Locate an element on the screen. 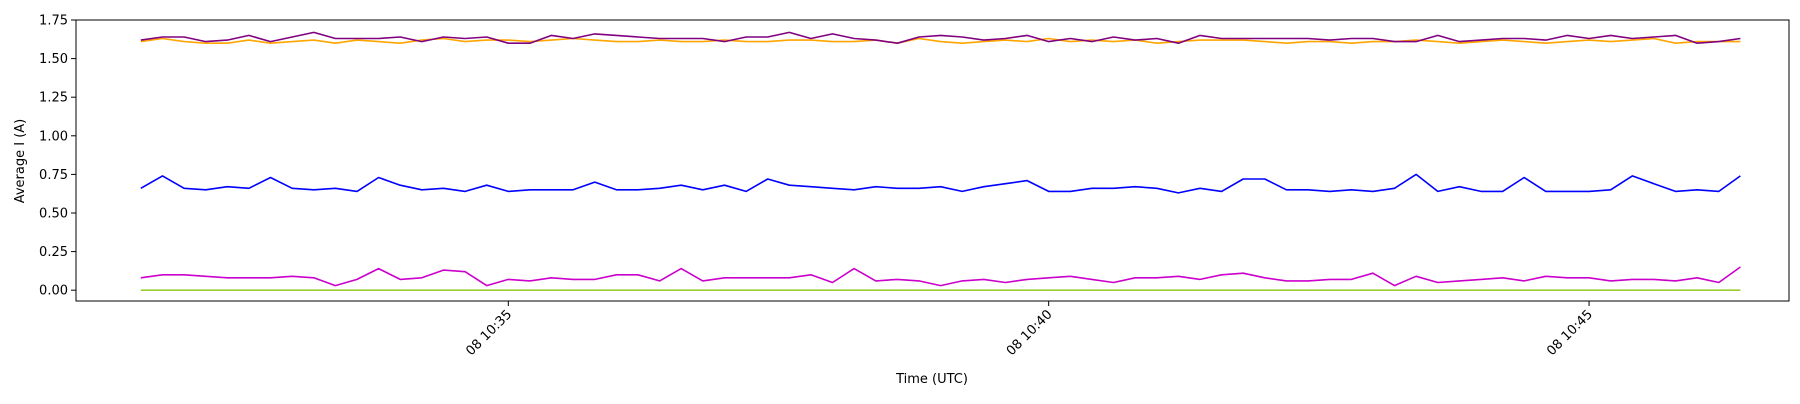 This screenshot has height=404, width=1800. y-tick-label: 0.75 is located at coordinates (53, 175).